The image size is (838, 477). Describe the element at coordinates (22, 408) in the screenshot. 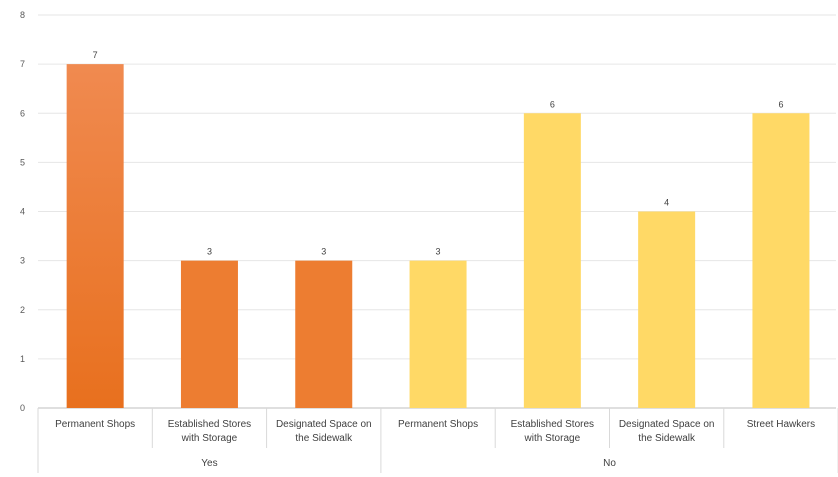

I see `y-tick-label: 0` at that location.